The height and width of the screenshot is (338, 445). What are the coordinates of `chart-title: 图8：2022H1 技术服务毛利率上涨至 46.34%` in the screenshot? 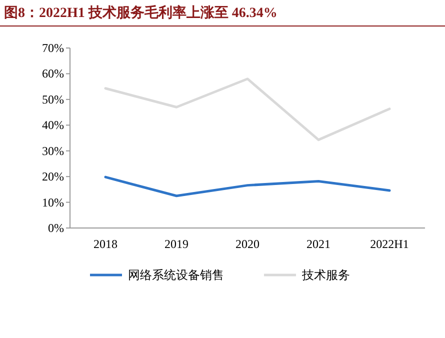 It's located at (141, 12).